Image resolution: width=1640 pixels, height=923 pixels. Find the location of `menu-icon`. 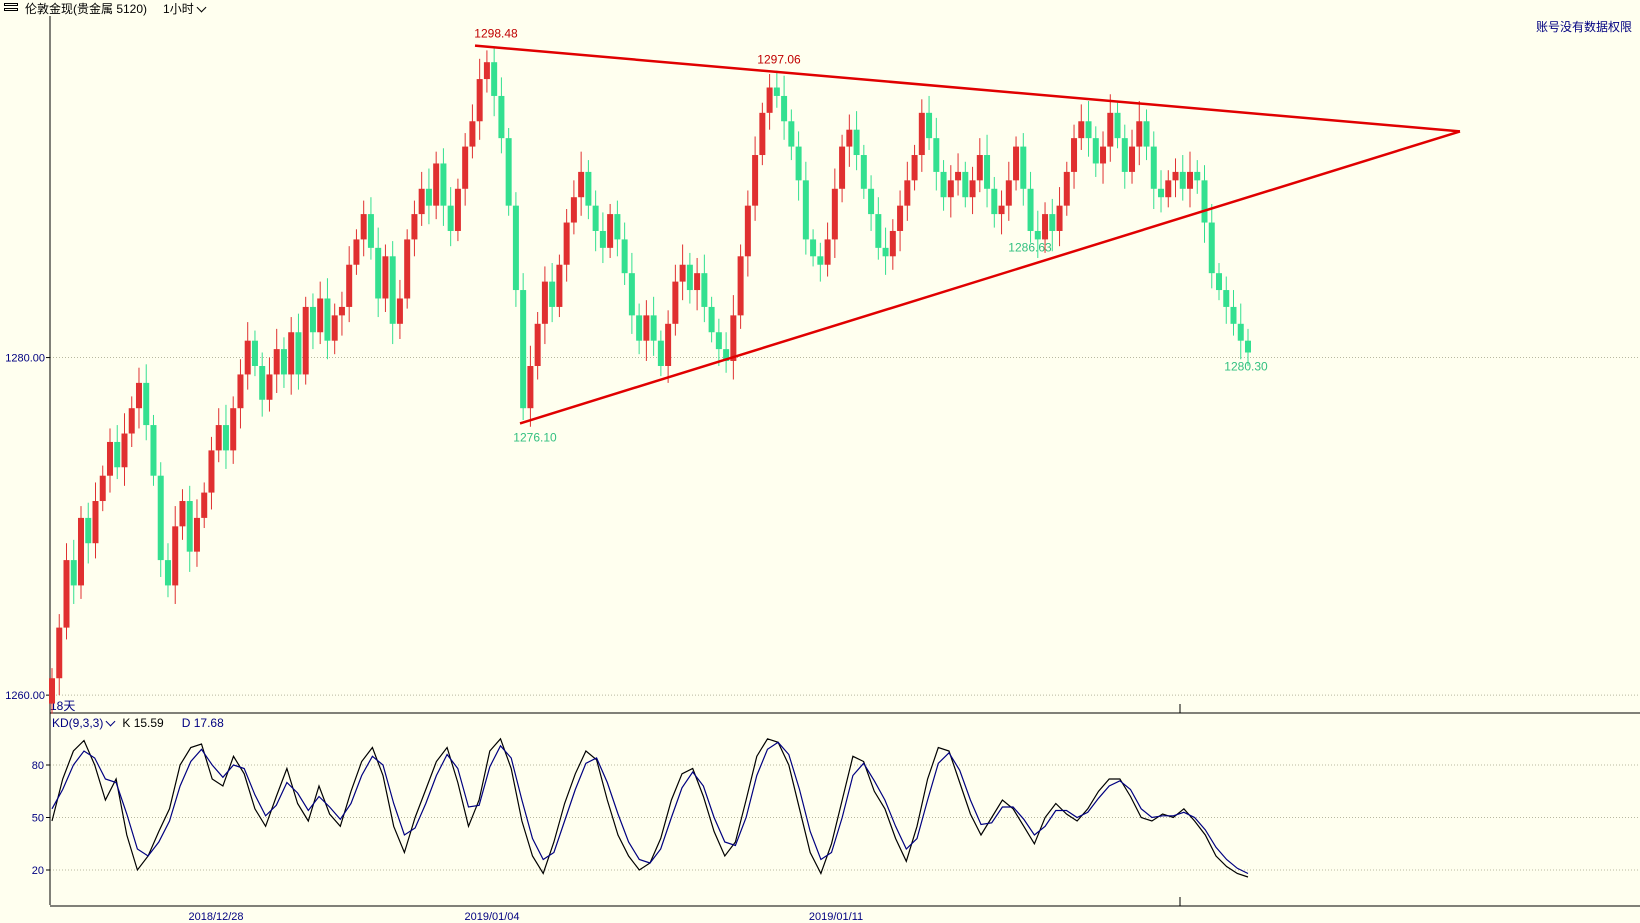

menu-icon is located at coordinates (12, 8).